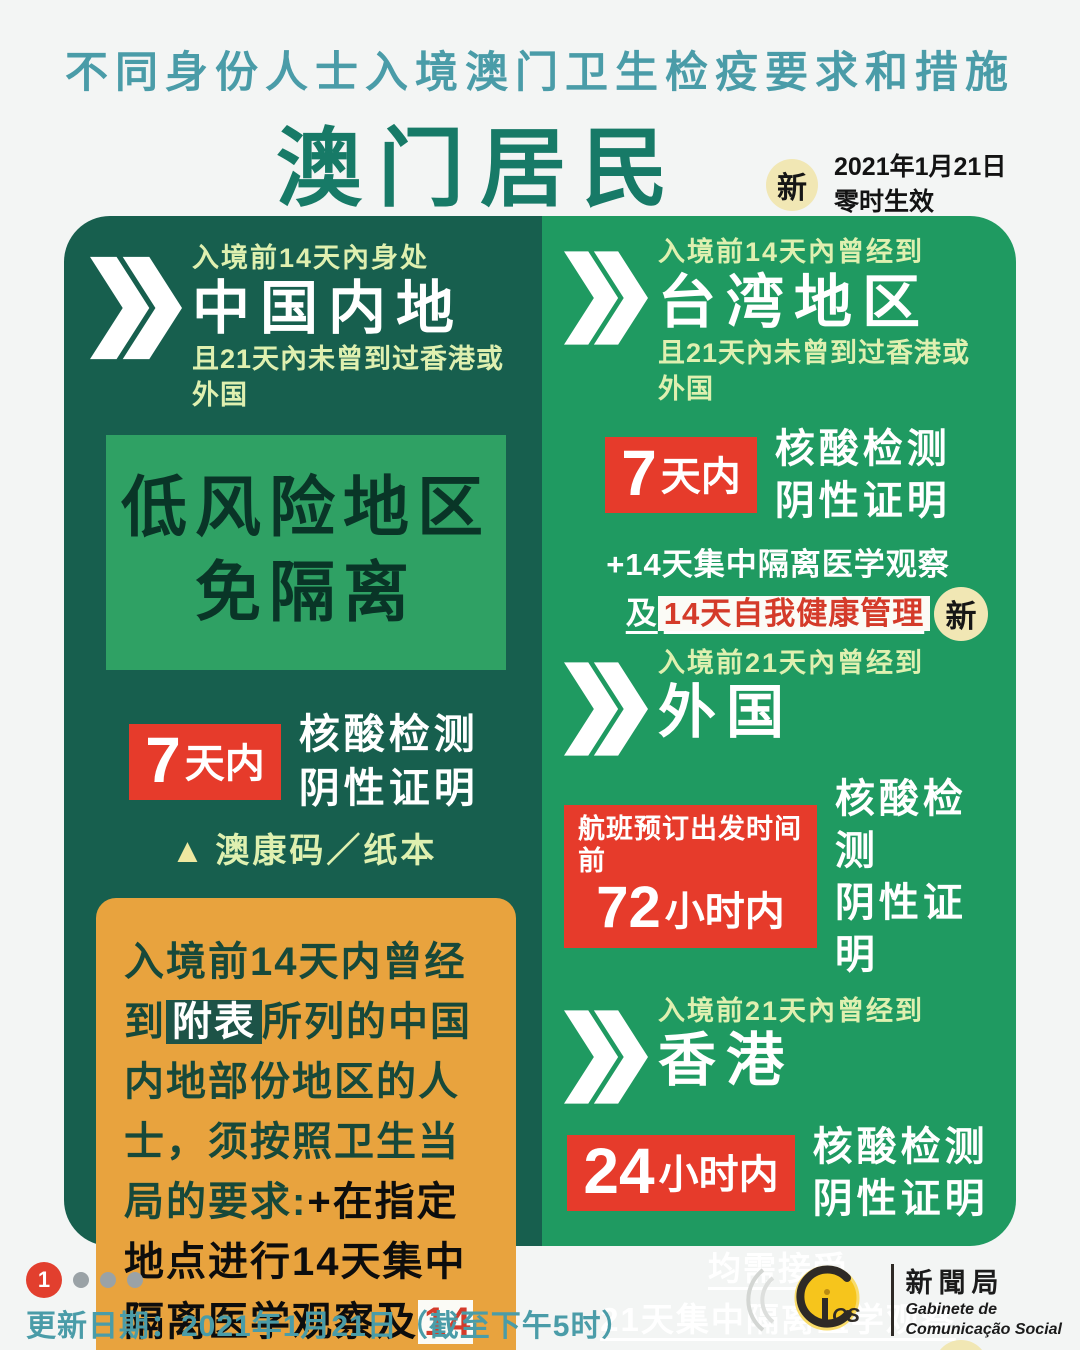 The width and height of the screenshot is (1080, 1350). I want to click on page-title: 不同身份人士入境澳门卫生检疫要求和措施, so click(540, 73).